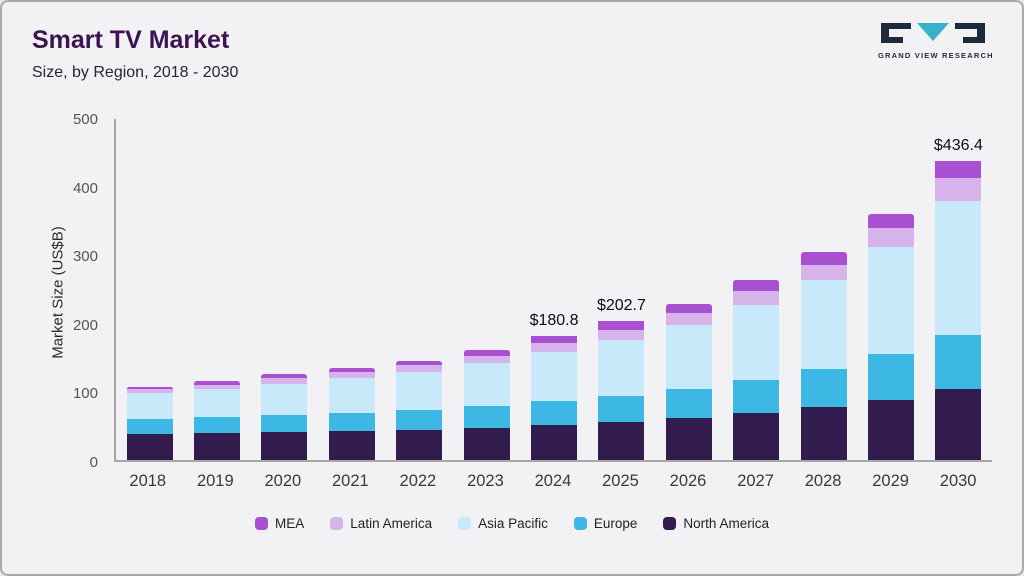 Image resolution: width=1024 pixels, height=576 pixels. Describe the element at coordinates (284, 289) in the screenshot. I see `bar-column-2020` at that location.